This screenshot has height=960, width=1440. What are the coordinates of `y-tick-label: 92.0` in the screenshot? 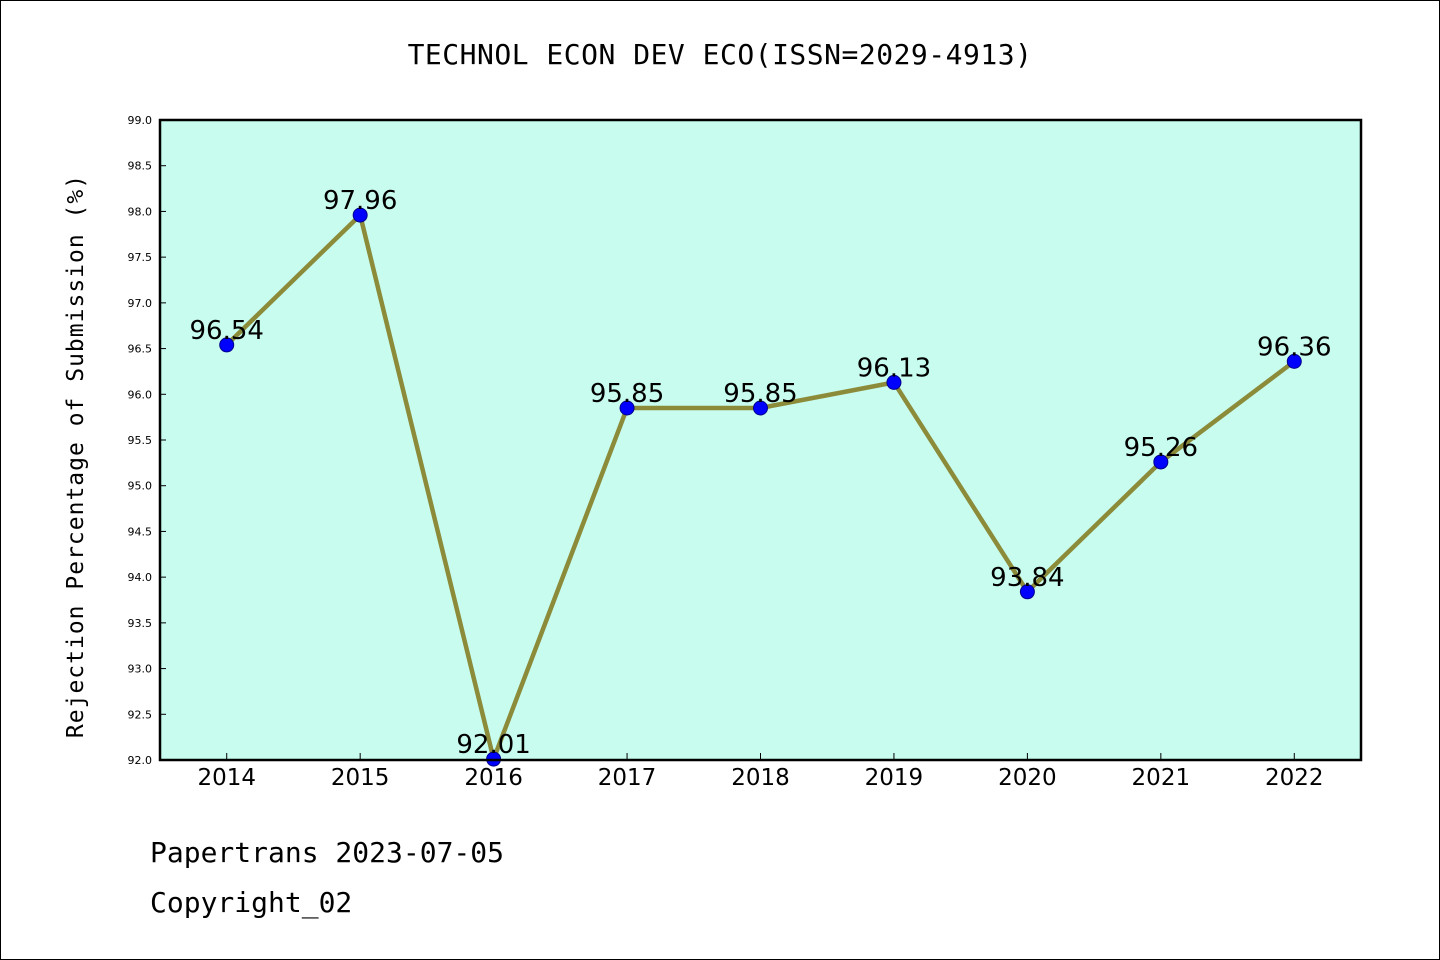 It's located at (140, 760).